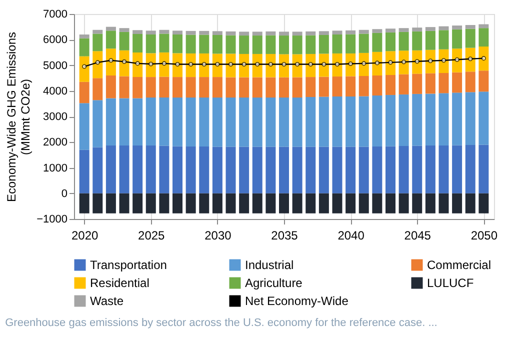 This screenshot has width=512, height=343. What do you see at coordinates (55, 91) in the screenshot?
I see `y-tick-label: 4000` at bounding box center [55, 91].